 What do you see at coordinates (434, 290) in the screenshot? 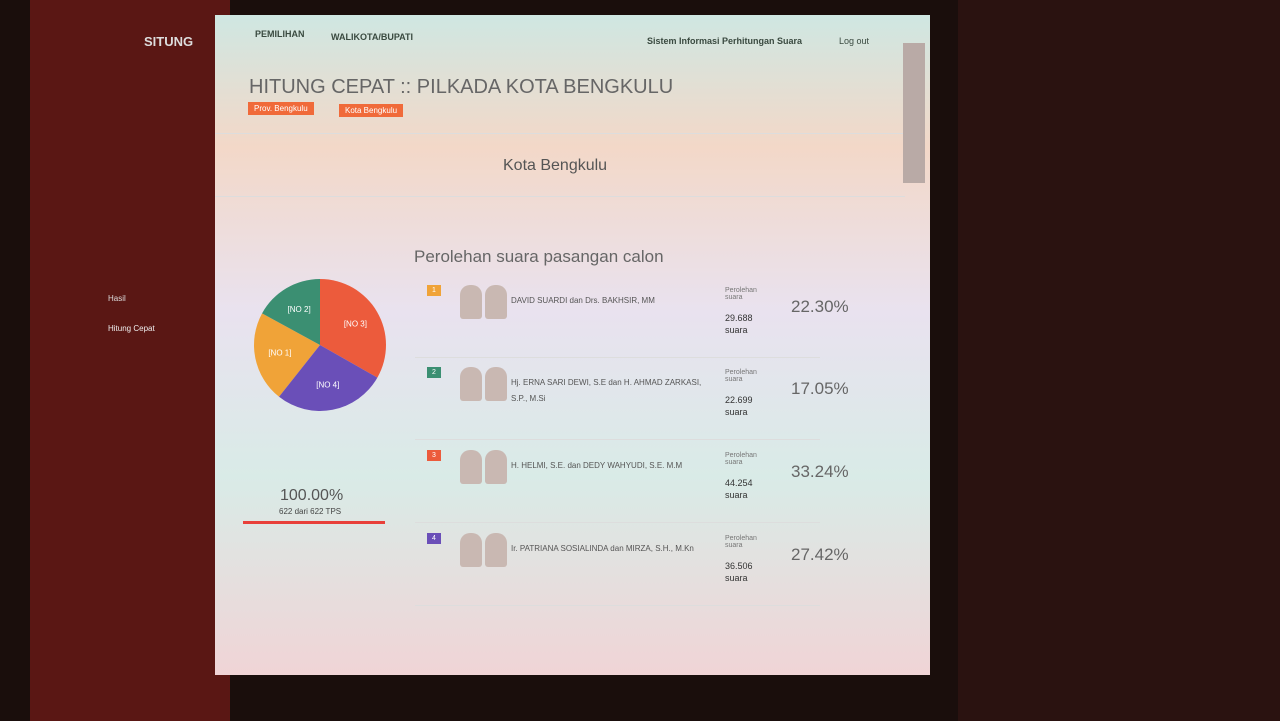
I see `candidate-number: 1` at bounding box center [434, 290].